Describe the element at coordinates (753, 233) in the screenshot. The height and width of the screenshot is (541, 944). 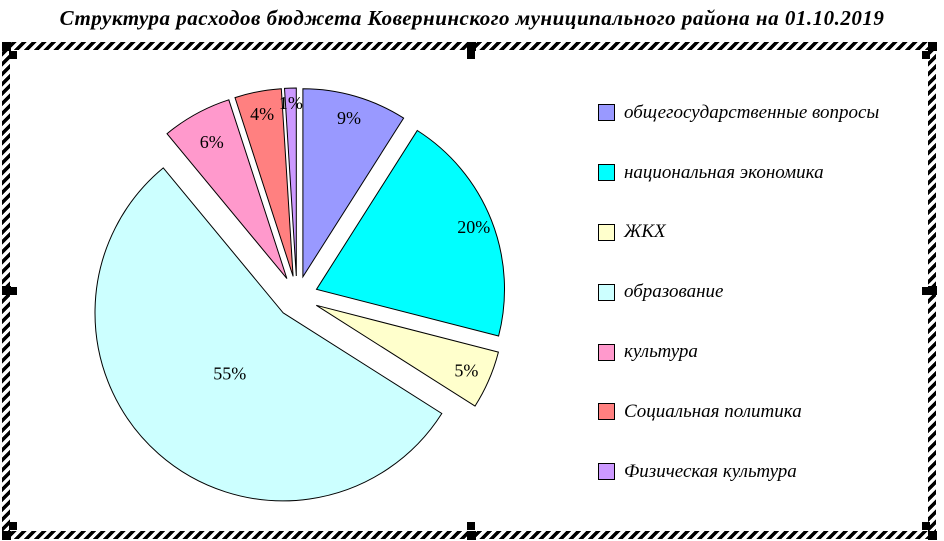
I see `legend-item-3: ЖКХ` at that location.